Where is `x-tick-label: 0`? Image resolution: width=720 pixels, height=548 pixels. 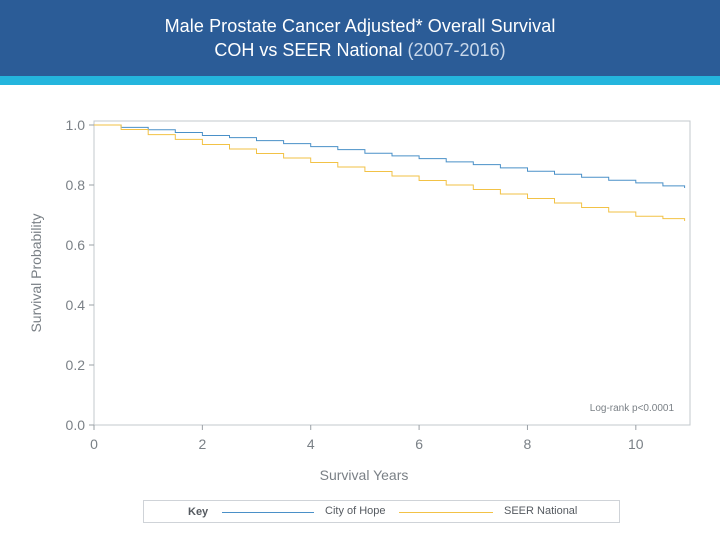 x-tick-label: 0 is located at coordinates (94, 444).